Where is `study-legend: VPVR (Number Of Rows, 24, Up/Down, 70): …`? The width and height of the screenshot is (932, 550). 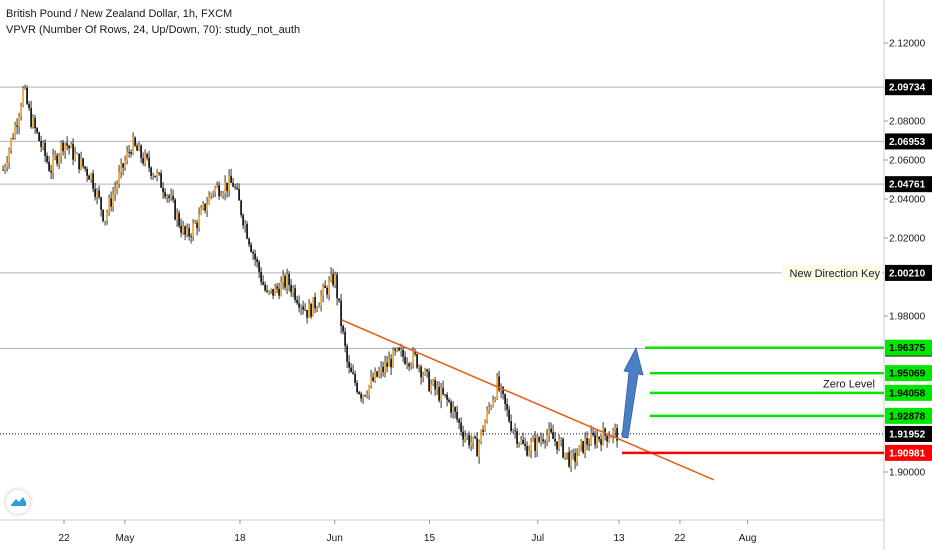 study-legend: VPVR (Number Of Rows, 24, Up/Down, 70): … is located at coordinates (153, 30).